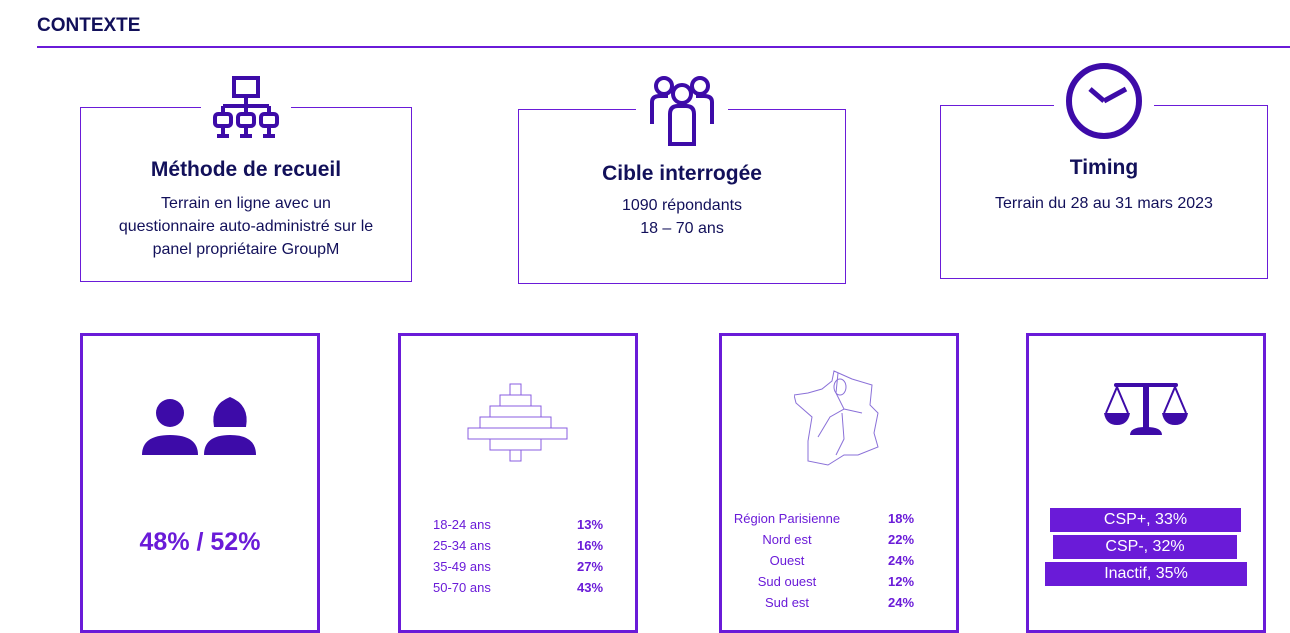 This screenshot has width=1290, height=633. Describe the element at coordinates (200, 483) in the screenshot. I see `gender-panel: 48% / 52%` at that location.